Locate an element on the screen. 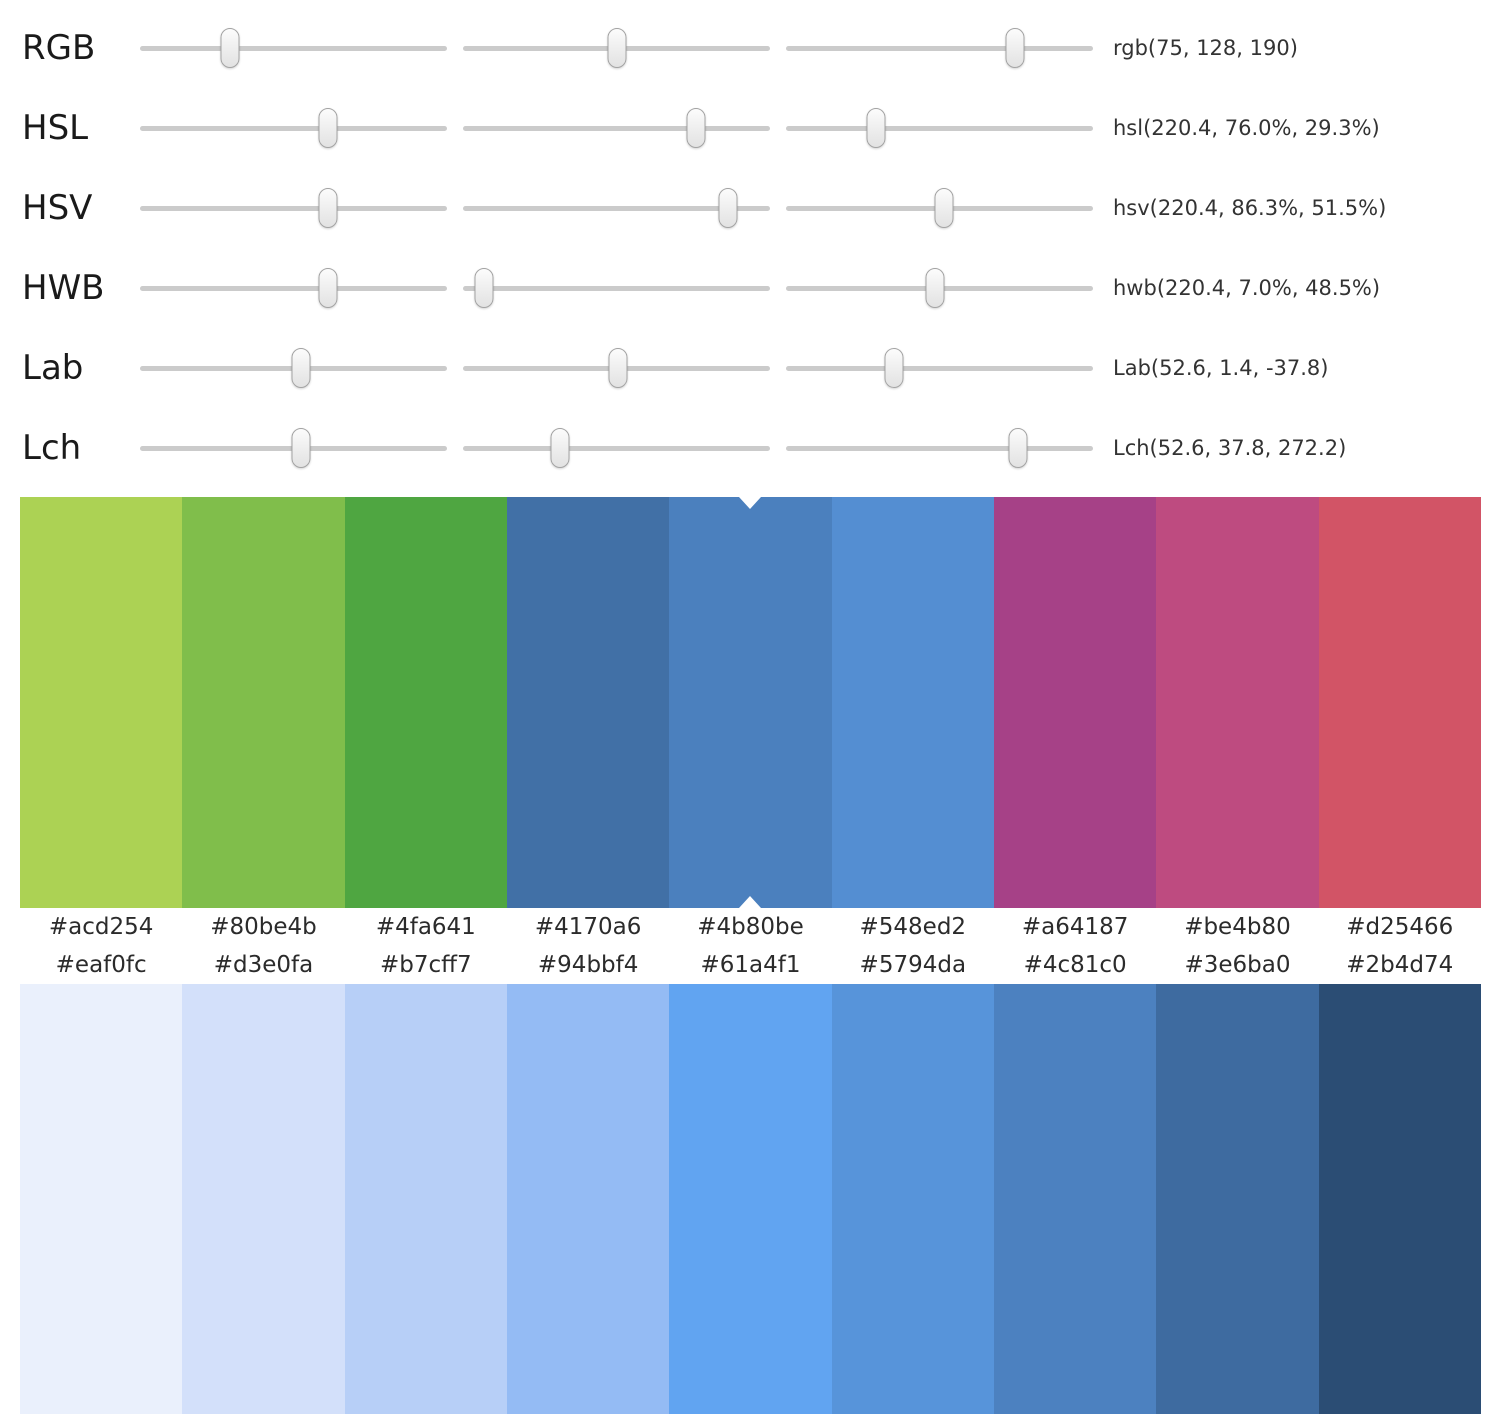 Image resolution: width=1501 pixels, height=1415 pixels. rgb-g-slider-track is located at coordinates (616, 48).